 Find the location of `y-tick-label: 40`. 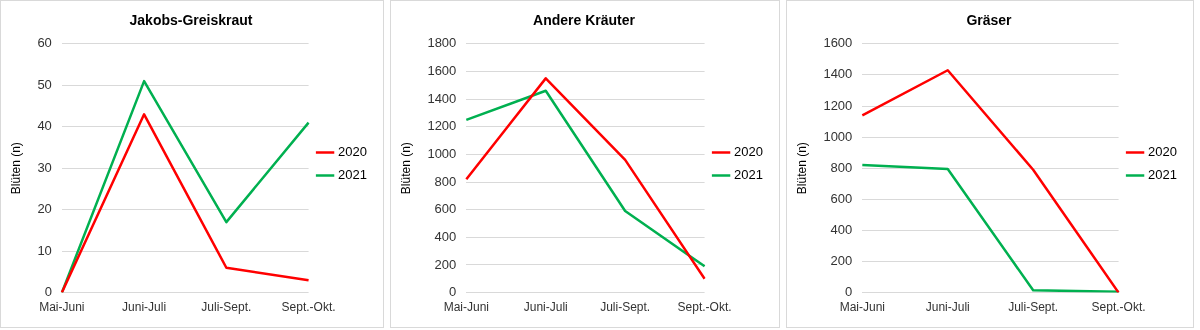

y-tick-label: 40 is located at coordinates (44, 126).